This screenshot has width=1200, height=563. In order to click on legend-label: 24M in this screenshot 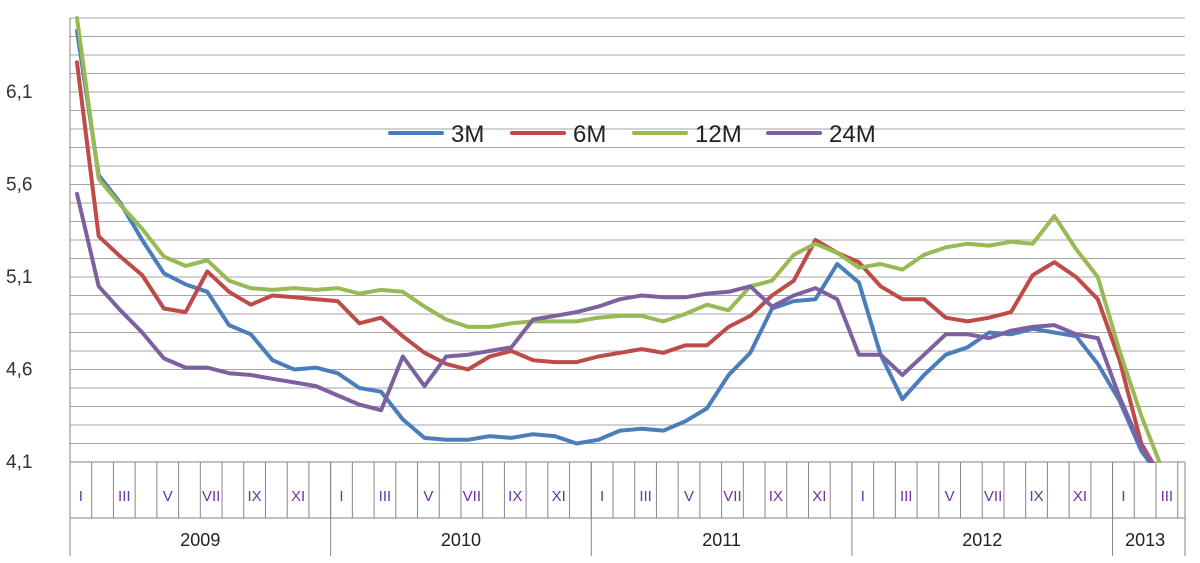, I will do `click(852, 134)`.